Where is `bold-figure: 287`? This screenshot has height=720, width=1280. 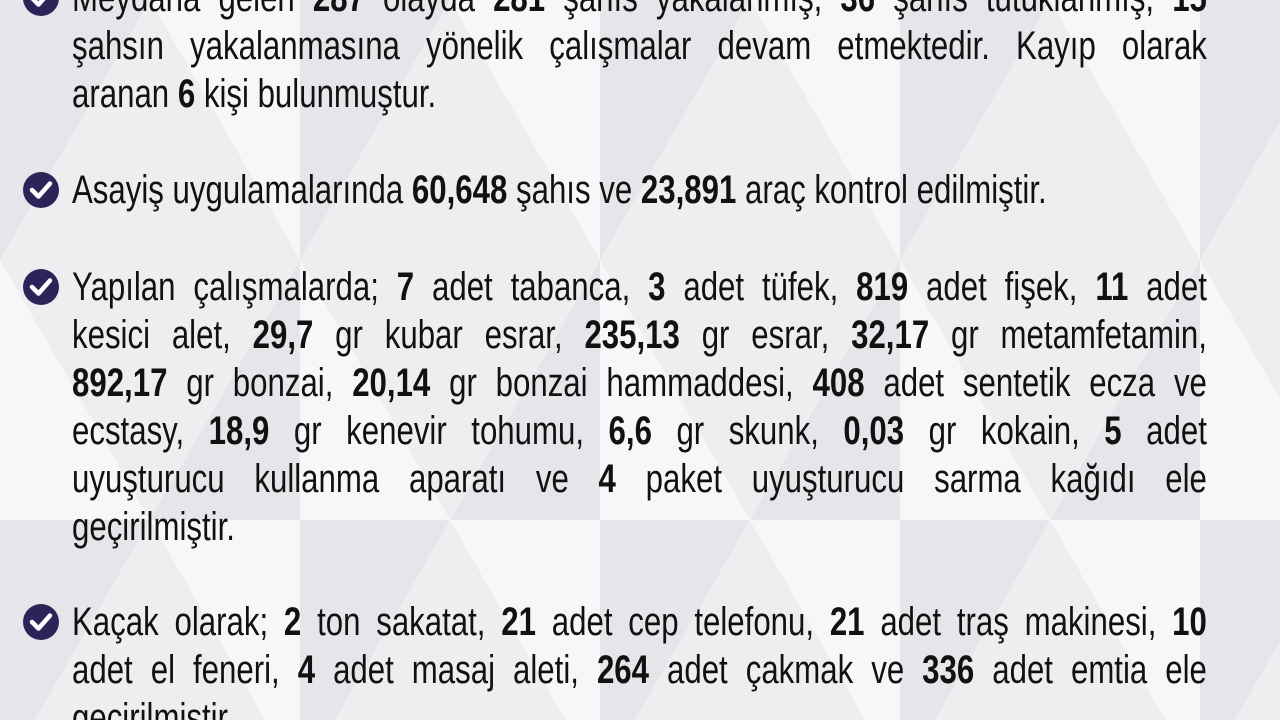 bold-figure: 287 is located at coordinates (339, 10).